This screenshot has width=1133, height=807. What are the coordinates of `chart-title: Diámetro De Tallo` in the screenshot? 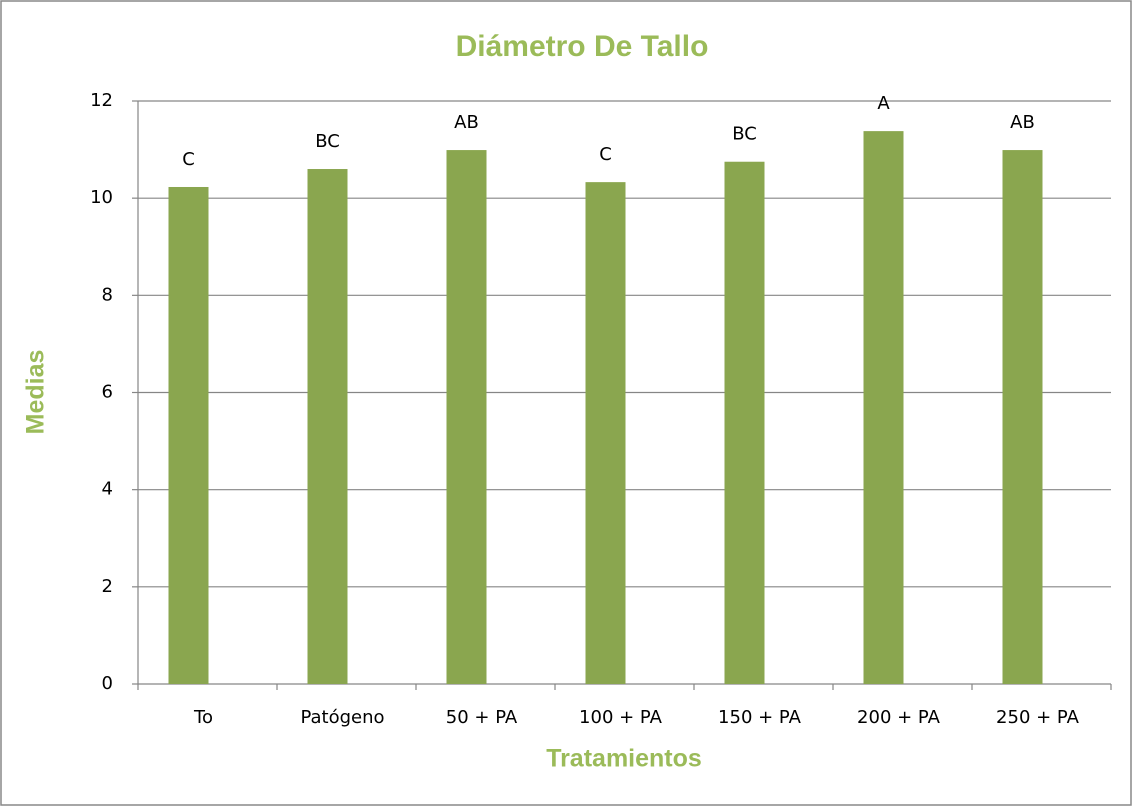 It's located at (582, 46).